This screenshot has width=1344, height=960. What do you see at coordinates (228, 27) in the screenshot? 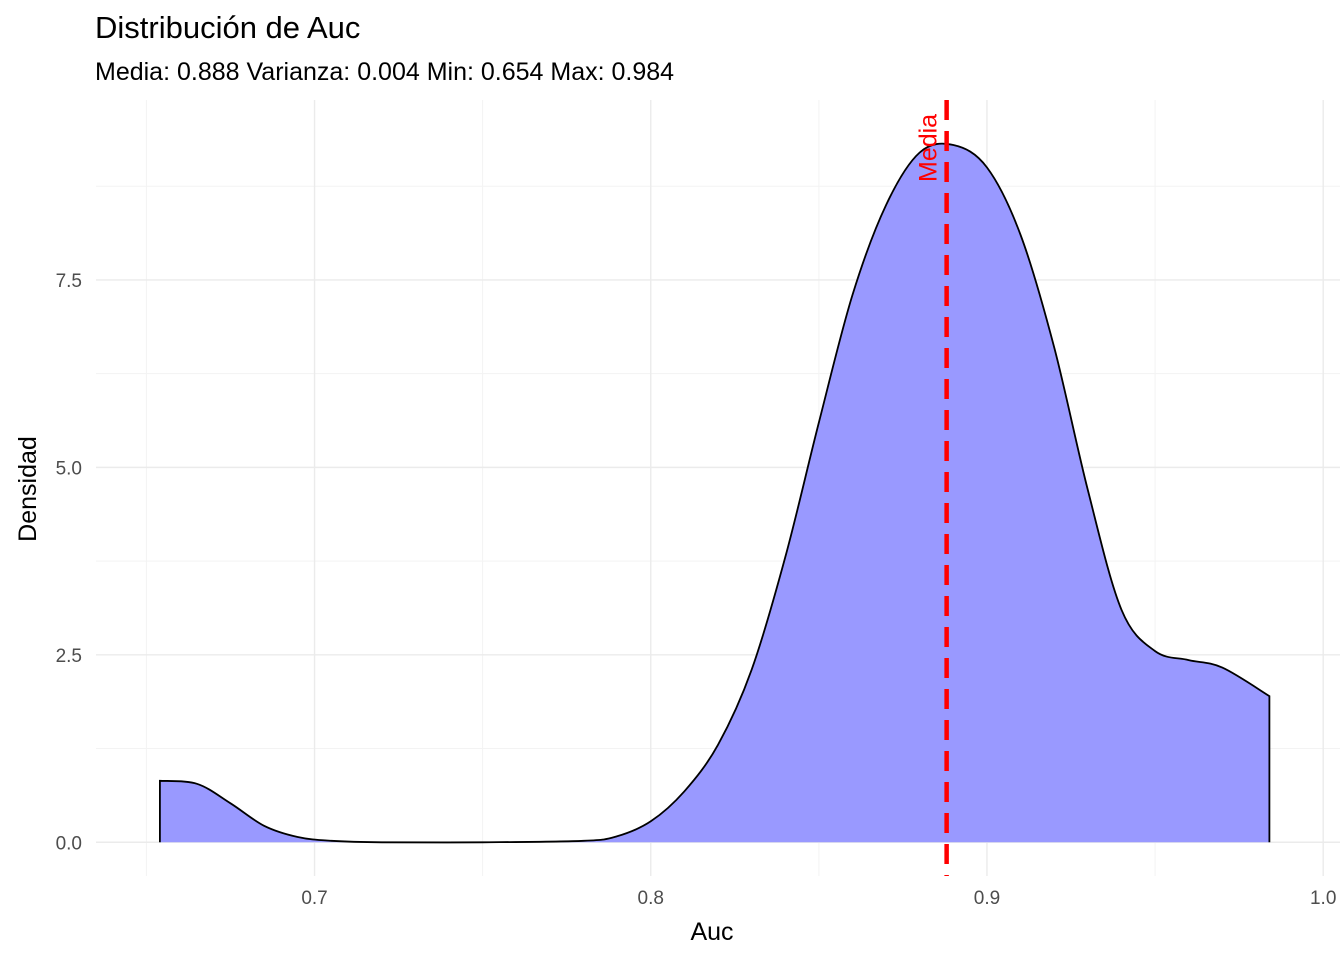
I see `chart-title: Distribución de Auc` at bounding box center [228, 27].